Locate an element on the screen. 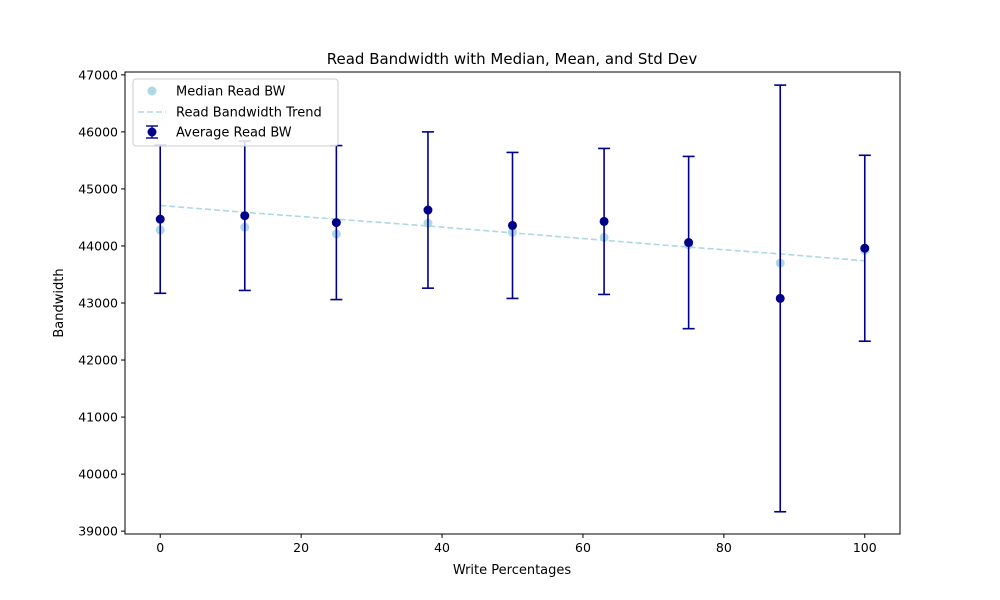  y-tick-label: 40000 is located at coordinates (98, 474).